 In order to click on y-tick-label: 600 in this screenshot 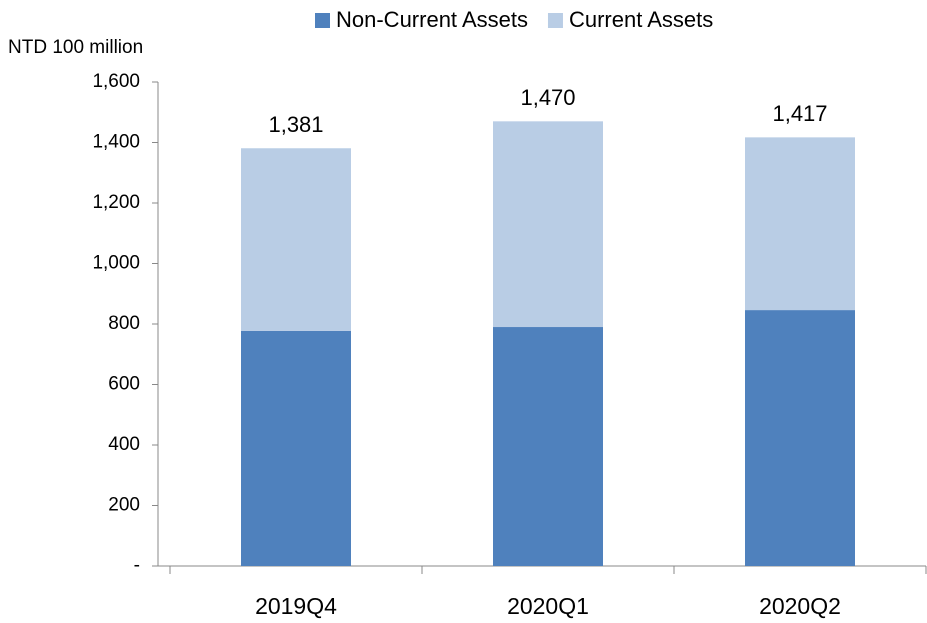, I will do `click(124, 384)`.